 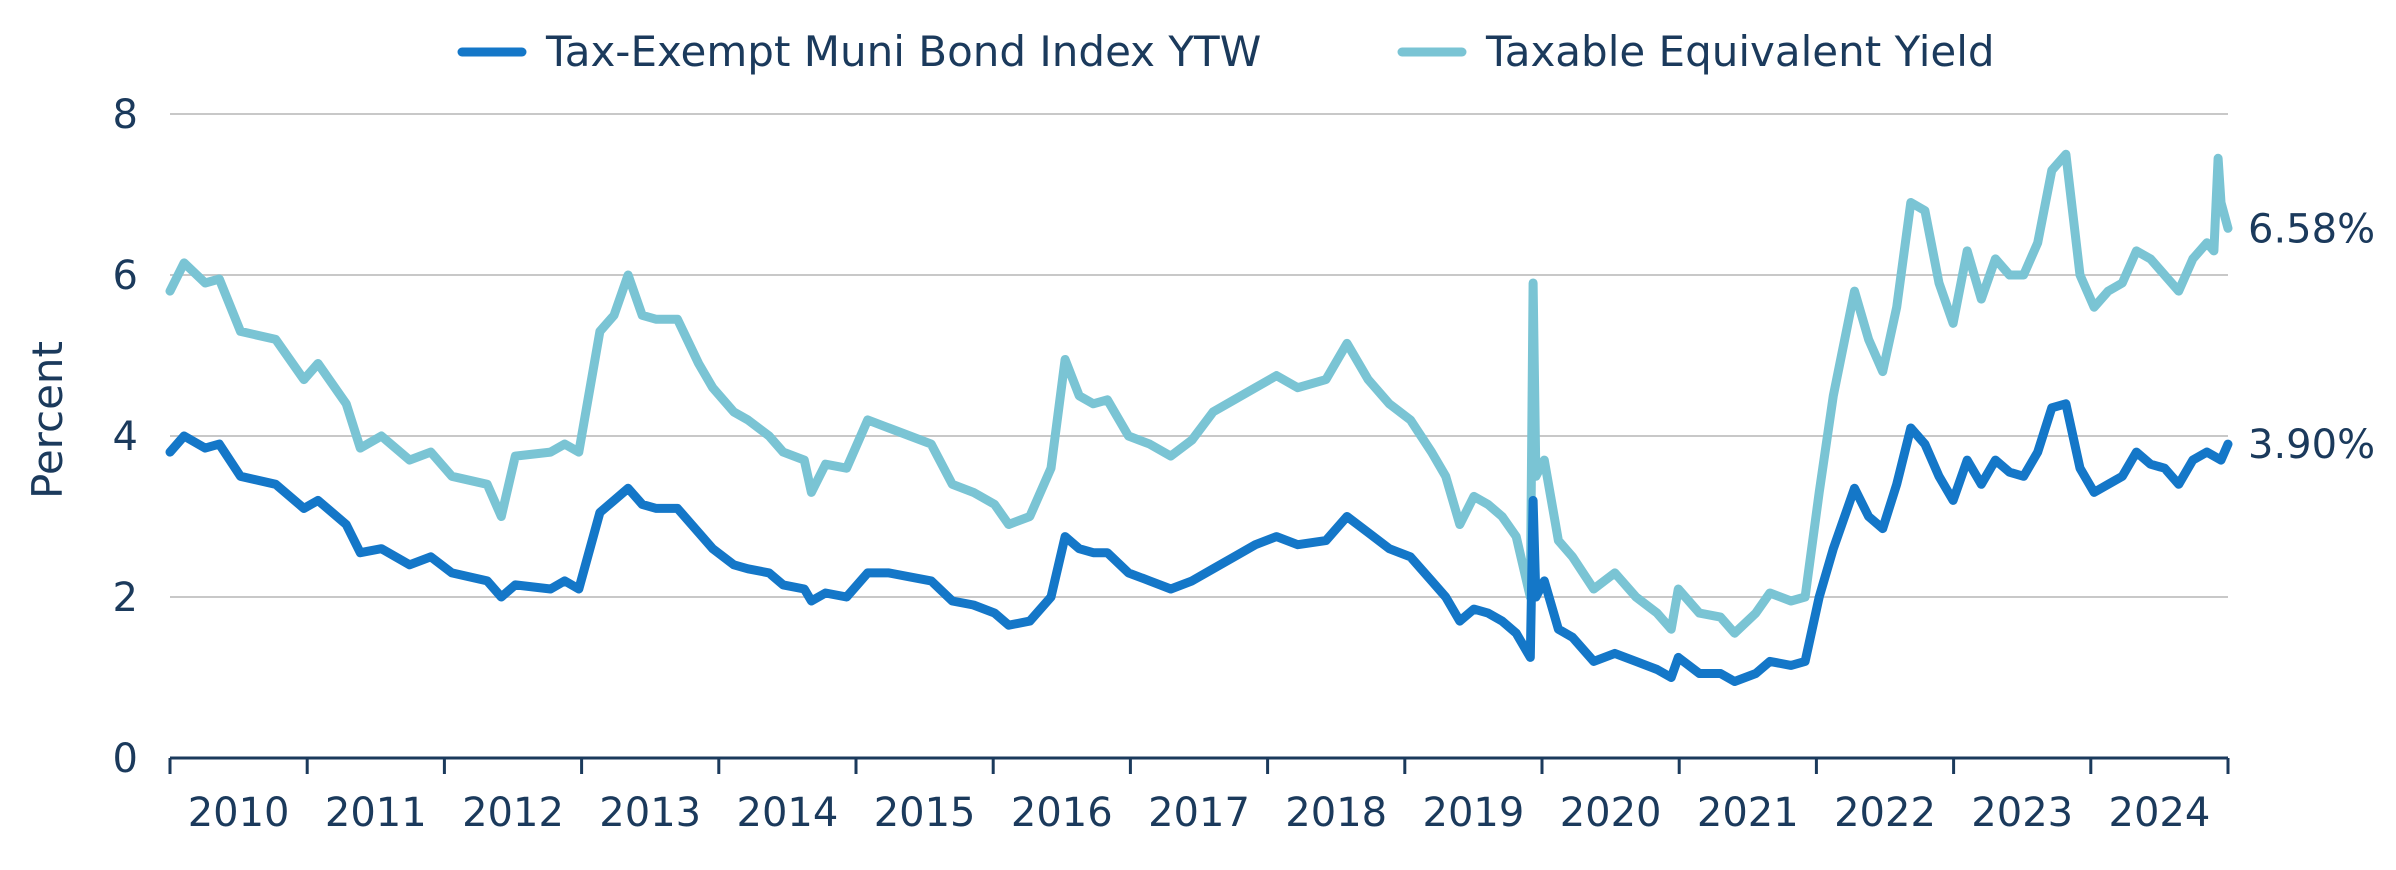 What do you see at coordinates (1062, 813) in the screenshot?
I see `x-tick-label: 2016` at bounding box center [1062, 813].